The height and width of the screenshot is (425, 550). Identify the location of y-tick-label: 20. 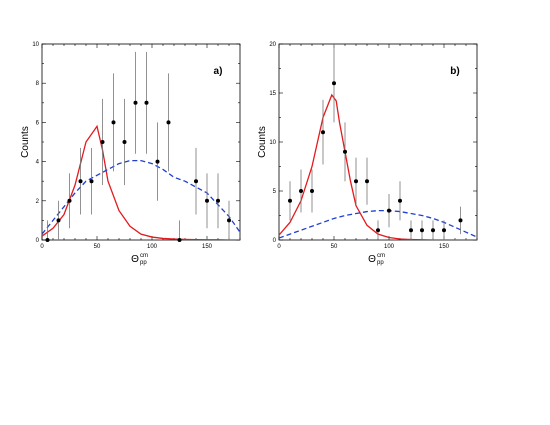
(272, 45).